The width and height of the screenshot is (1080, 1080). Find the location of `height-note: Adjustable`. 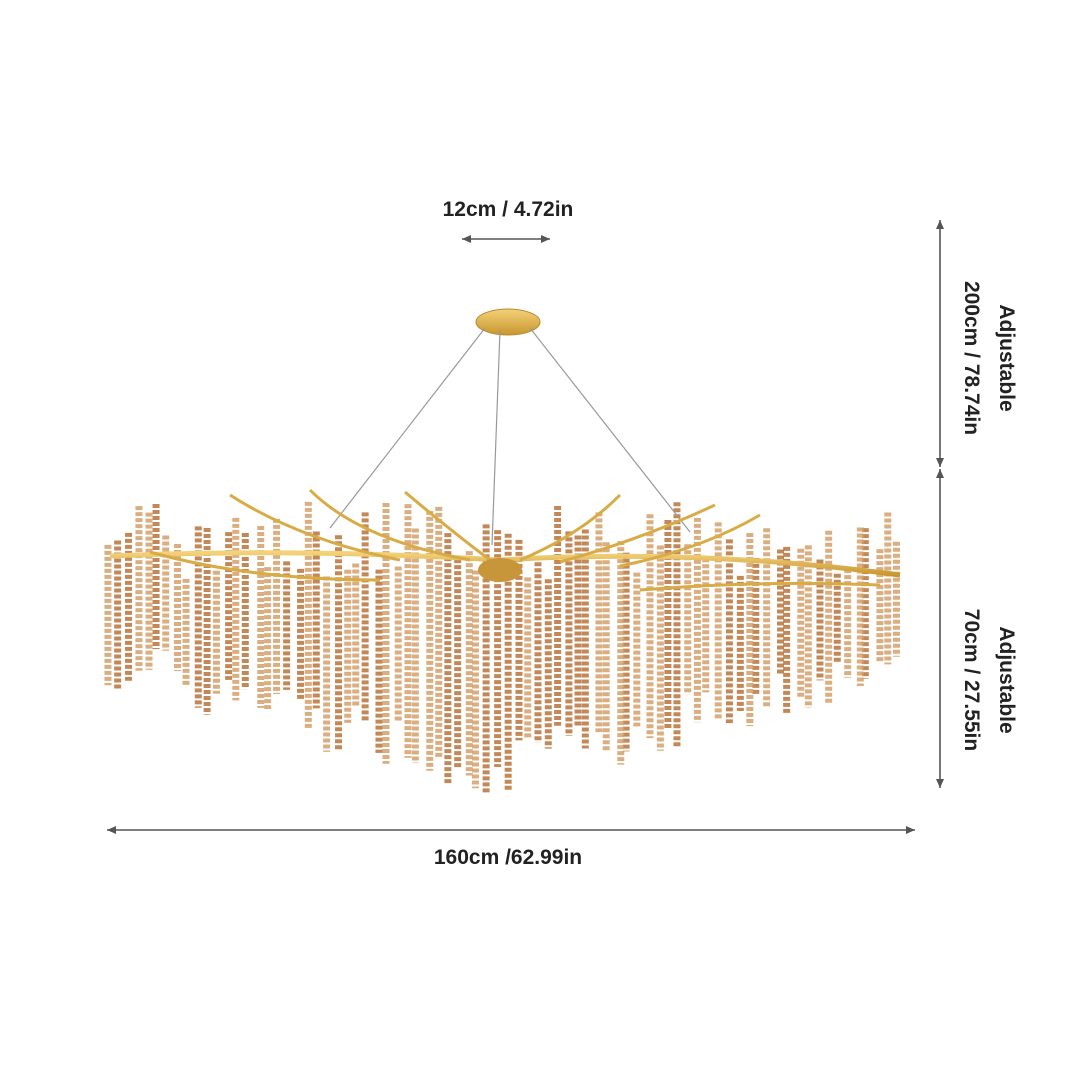

height-note: Adjustable is located at coordinates (1006, 679).